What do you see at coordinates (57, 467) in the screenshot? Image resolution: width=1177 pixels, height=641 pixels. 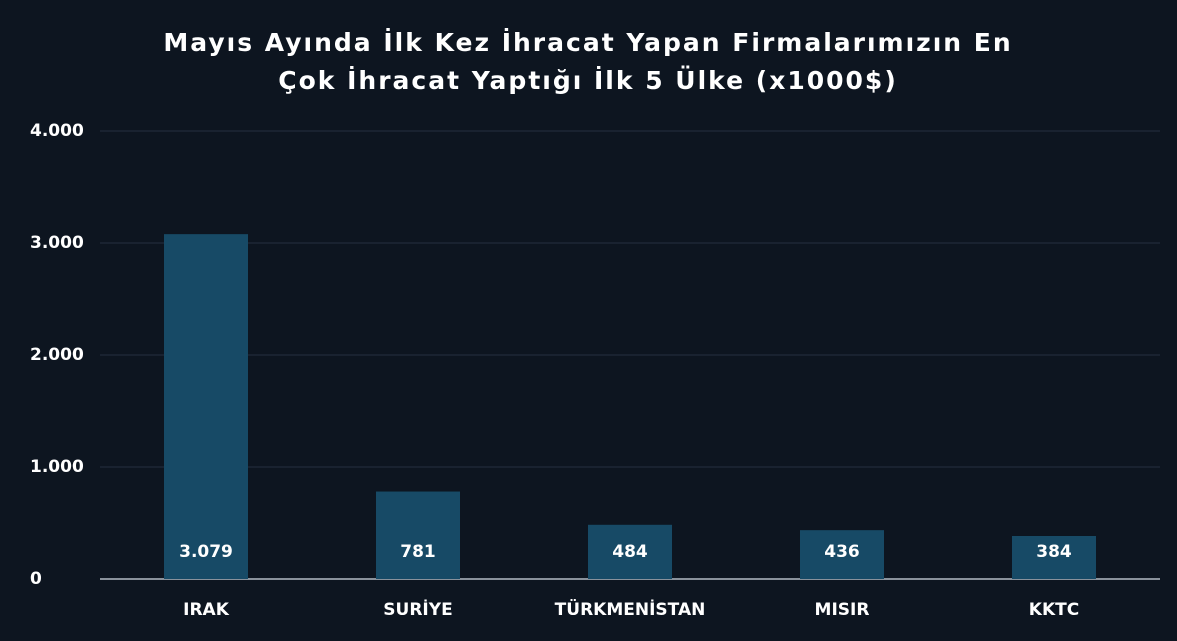 I see `y-tick-label: 1.000` at bounding box center [57, 467].